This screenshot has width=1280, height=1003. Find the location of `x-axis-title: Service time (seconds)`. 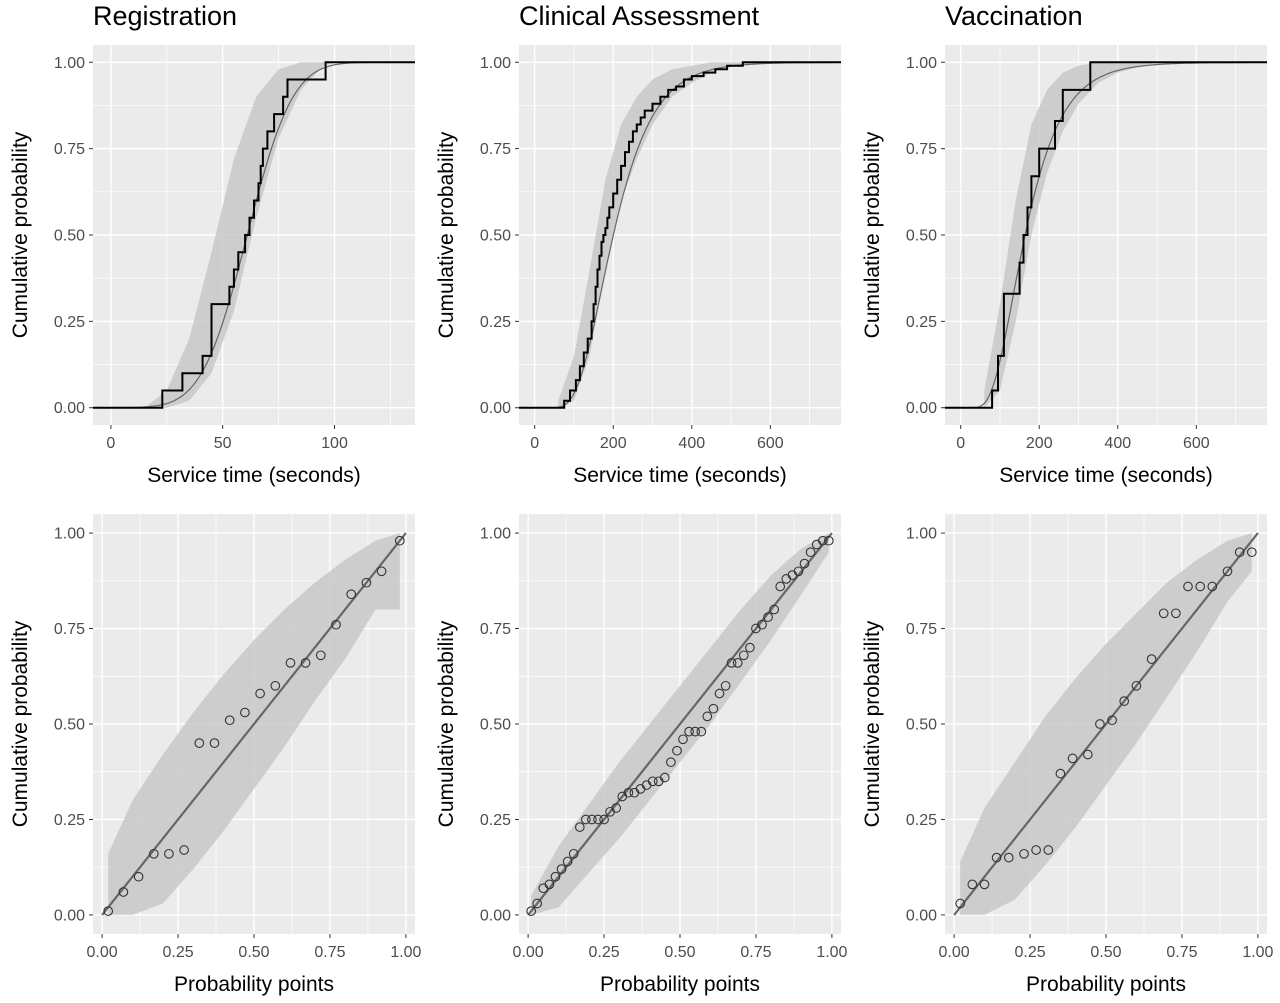

x-axis-title: Service time (seconds) is located at coordinates (680, 475).